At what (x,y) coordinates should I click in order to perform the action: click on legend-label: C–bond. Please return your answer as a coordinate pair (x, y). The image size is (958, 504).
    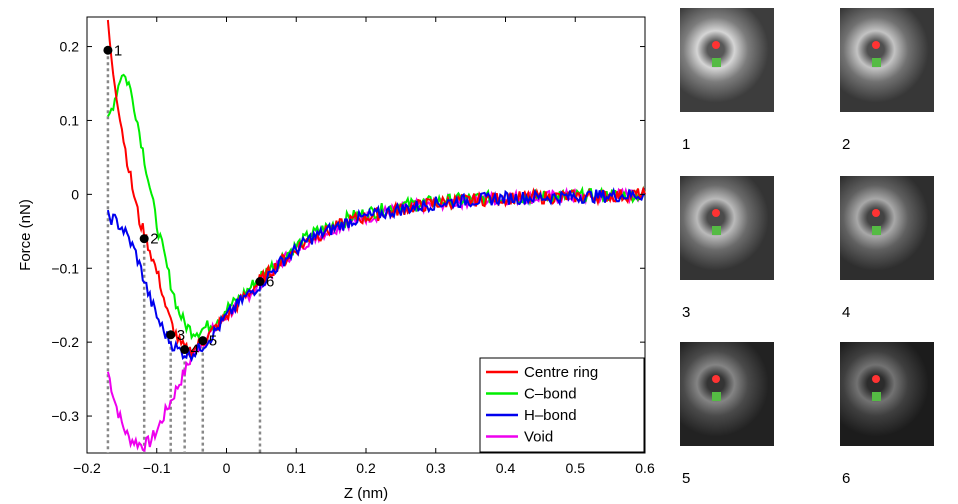
    Looking at the image, I should click on (550, 394).